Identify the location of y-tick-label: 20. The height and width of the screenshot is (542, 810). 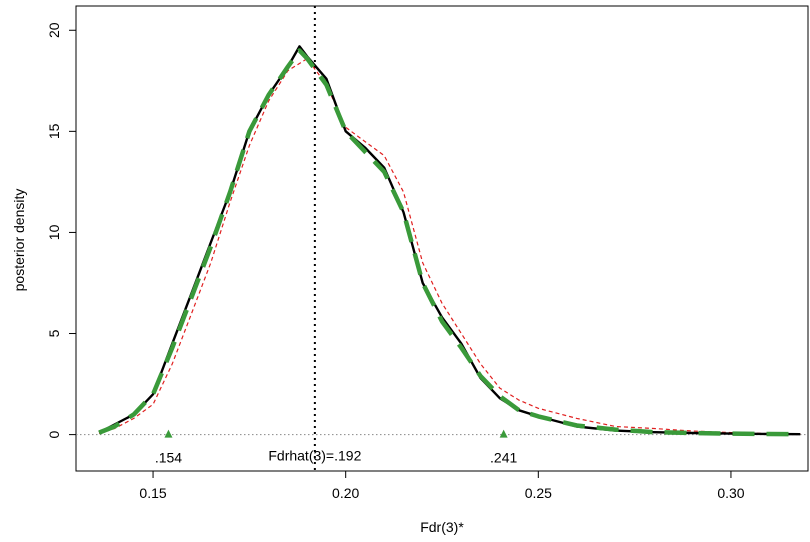
(54, 30).